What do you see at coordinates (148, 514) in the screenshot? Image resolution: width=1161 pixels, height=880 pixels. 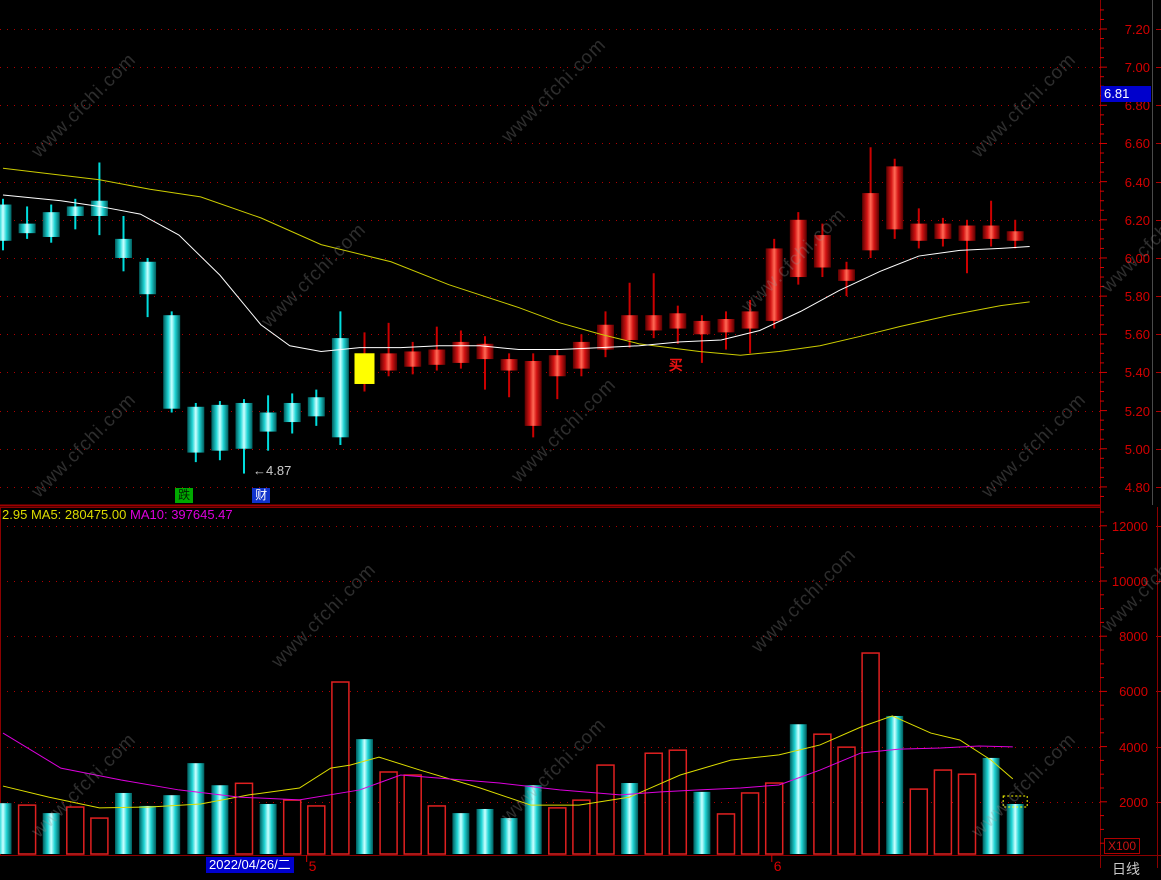 I see `volume-ma10-label: MA10:` at bounding box center [148, 514].